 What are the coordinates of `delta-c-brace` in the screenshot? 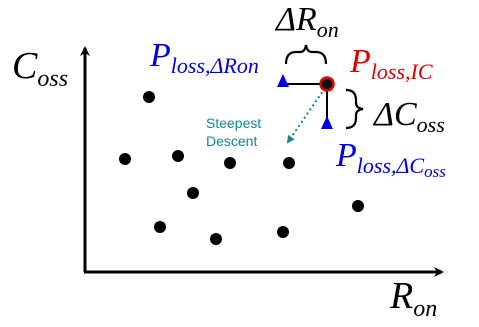 It's located at (354, 109).